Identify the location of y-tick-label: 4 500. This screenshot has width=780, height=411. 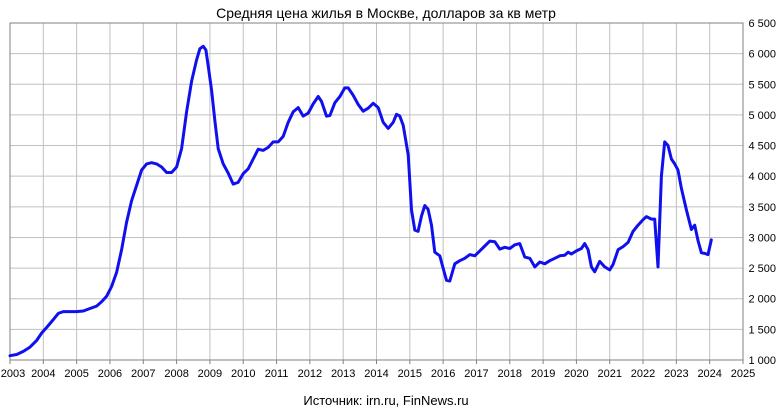
(762, 147).